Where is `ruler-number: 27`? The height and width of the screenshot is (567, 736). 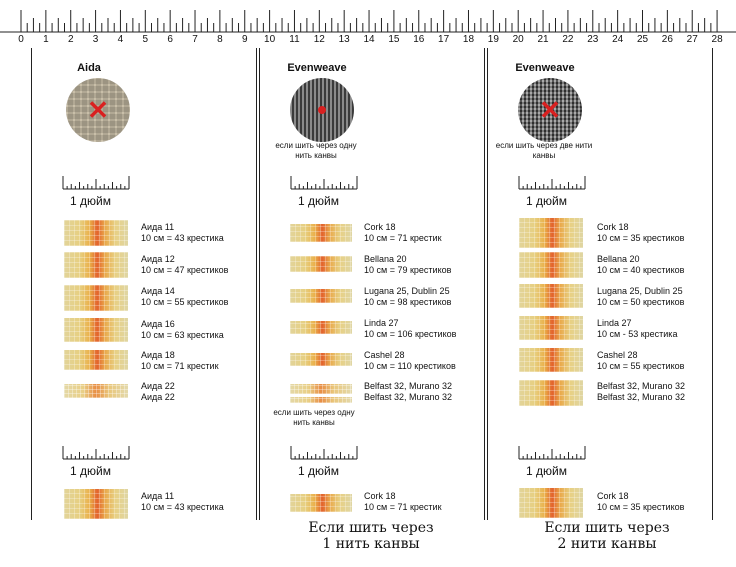
ruler-number: 27 is located at coordinates (692, 39).